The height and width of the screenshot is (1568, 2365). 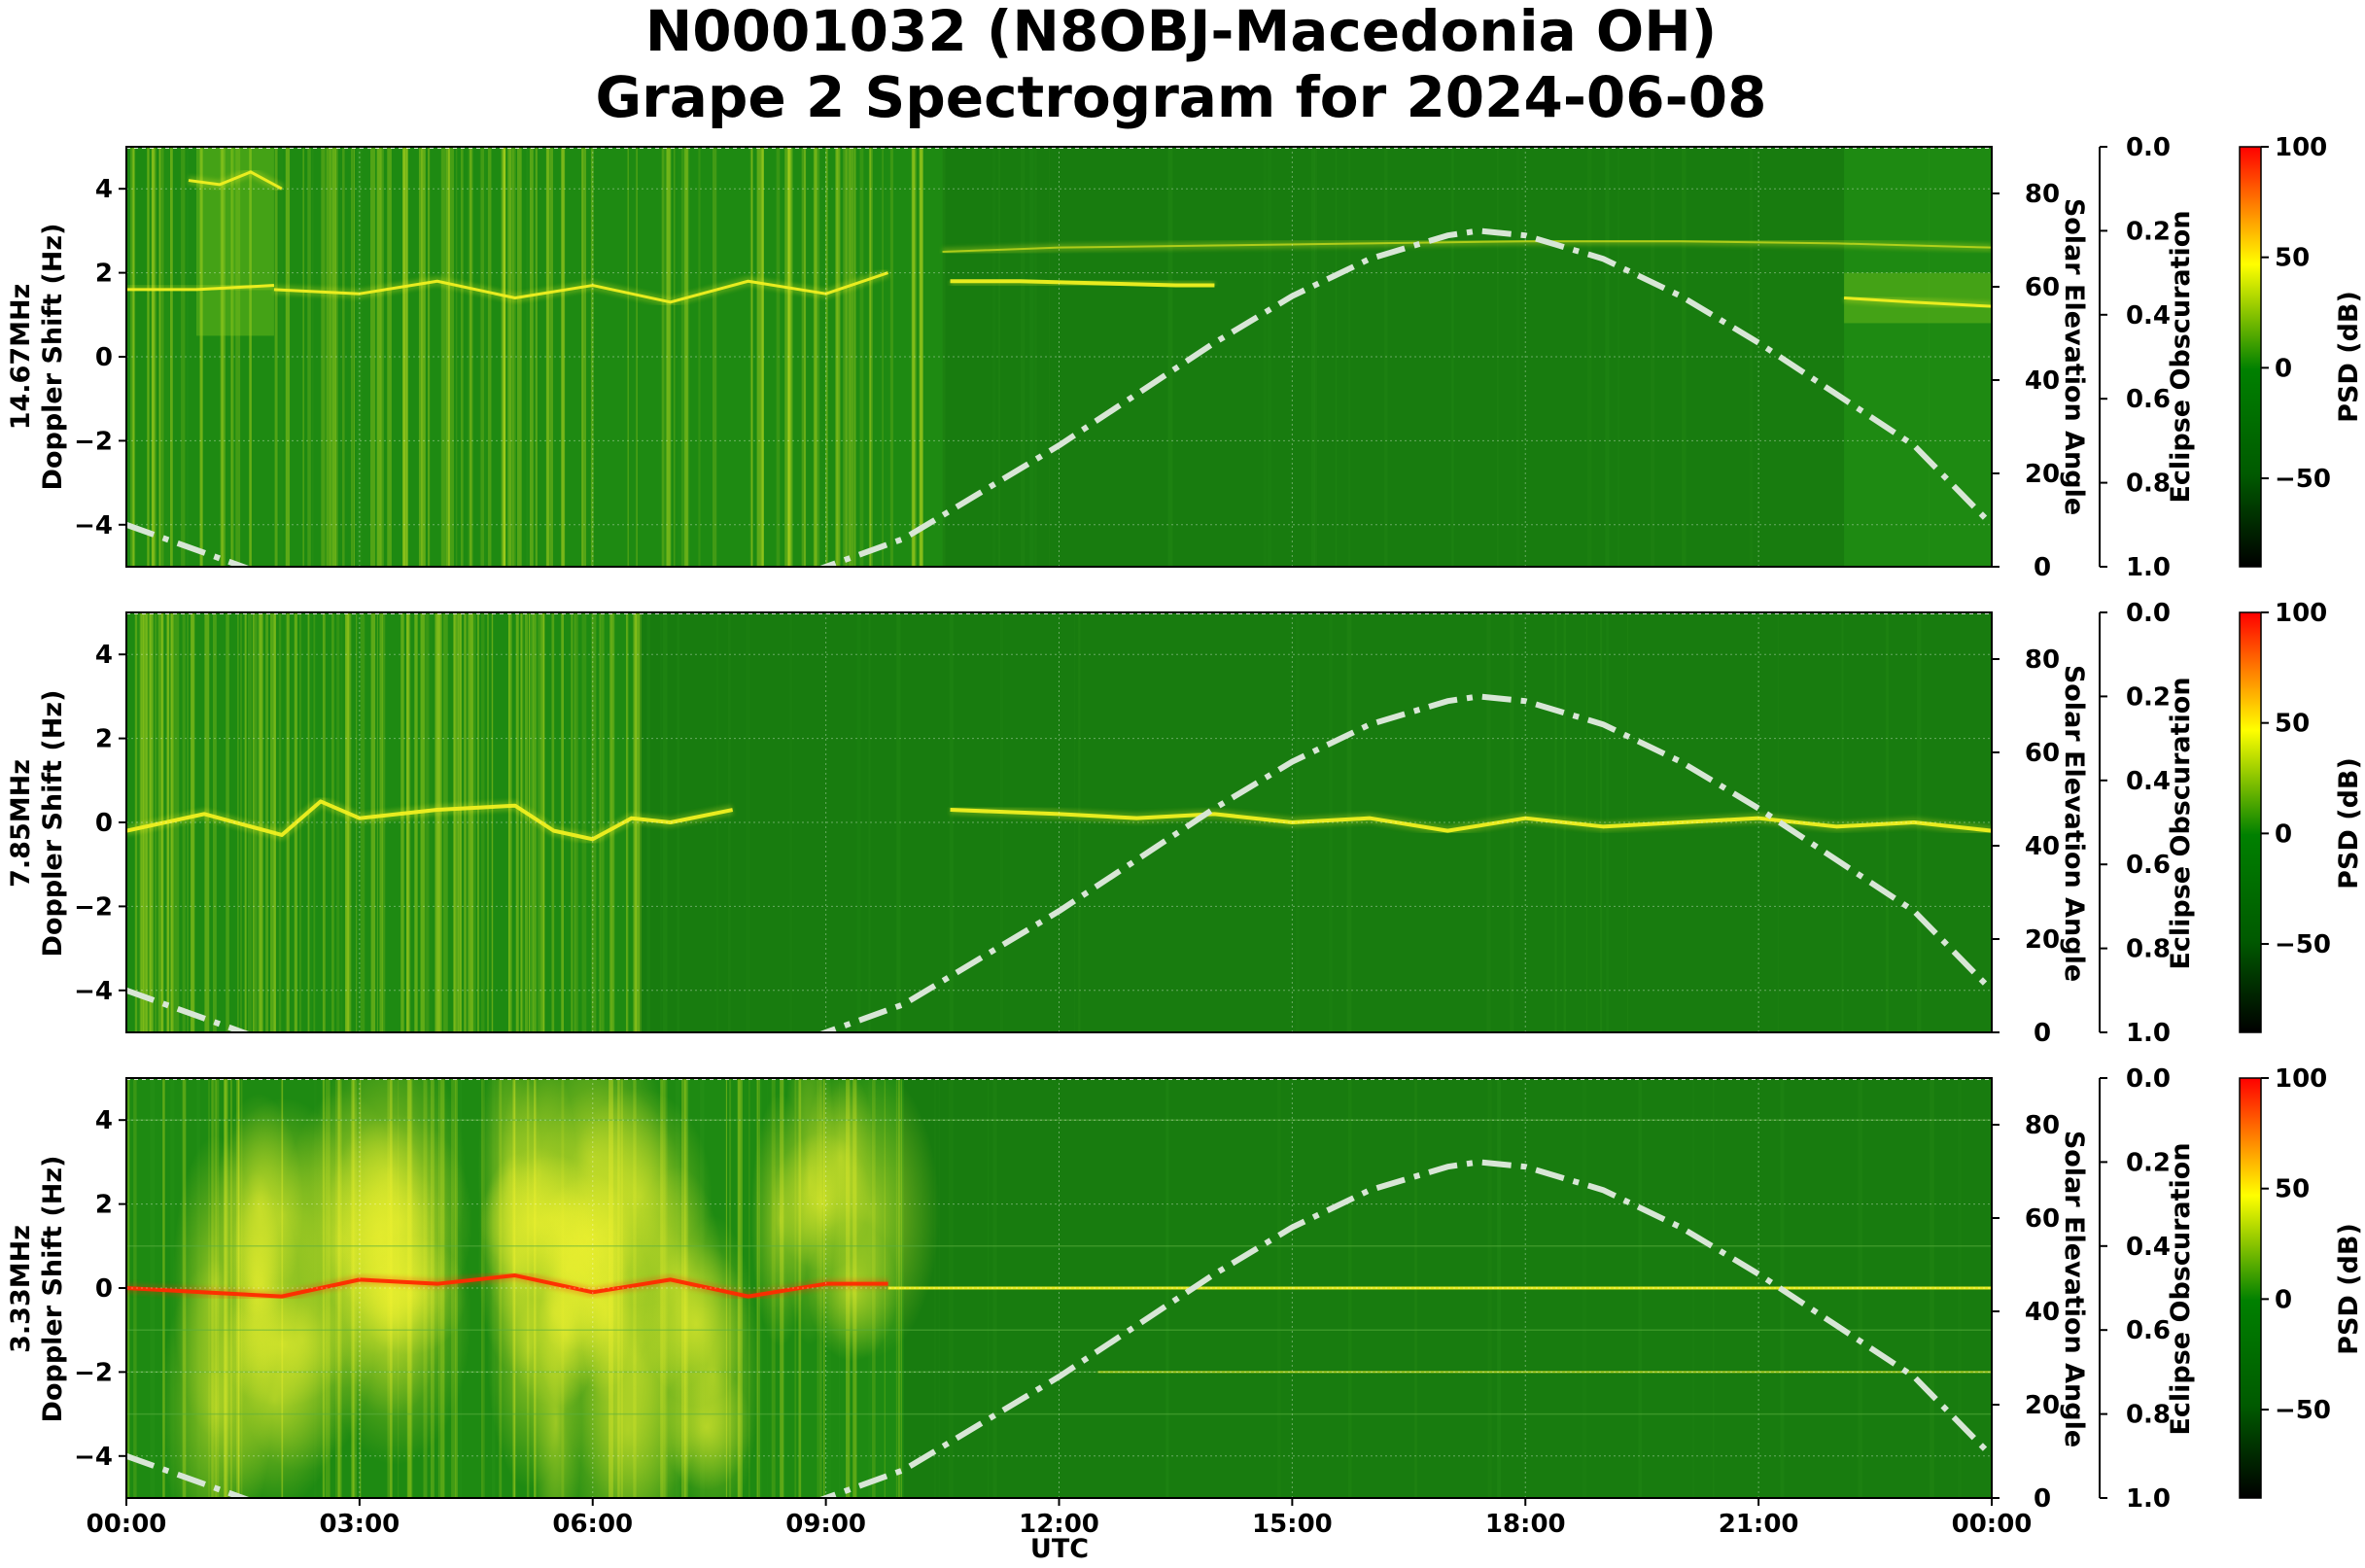 What do you see at coordinates (2043, 1499) in the screenshot?
I see `elevation-tick-label: 0` at bounding box center [2043, 1499].